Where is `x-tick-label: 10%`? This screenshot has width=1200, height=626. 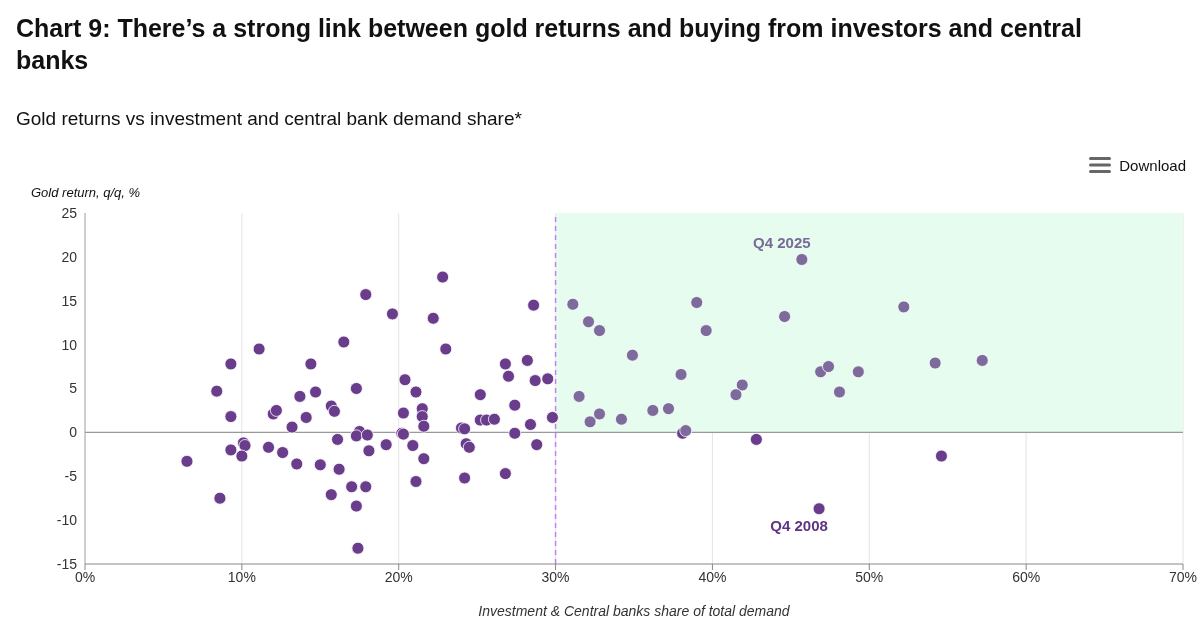
x-tick-label: 10% is located at coordinates (241, 576).